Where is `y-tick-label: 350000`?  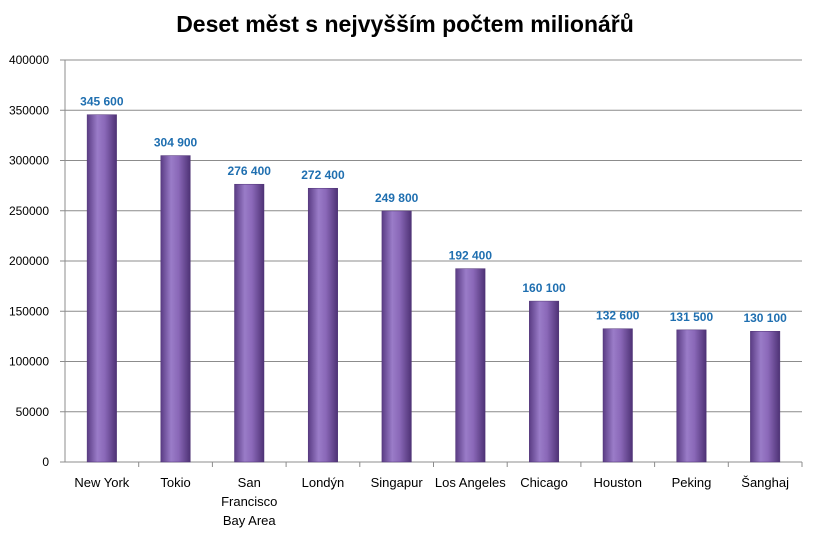
y-tick-label: 350000 is located at coordinates (29, 110).